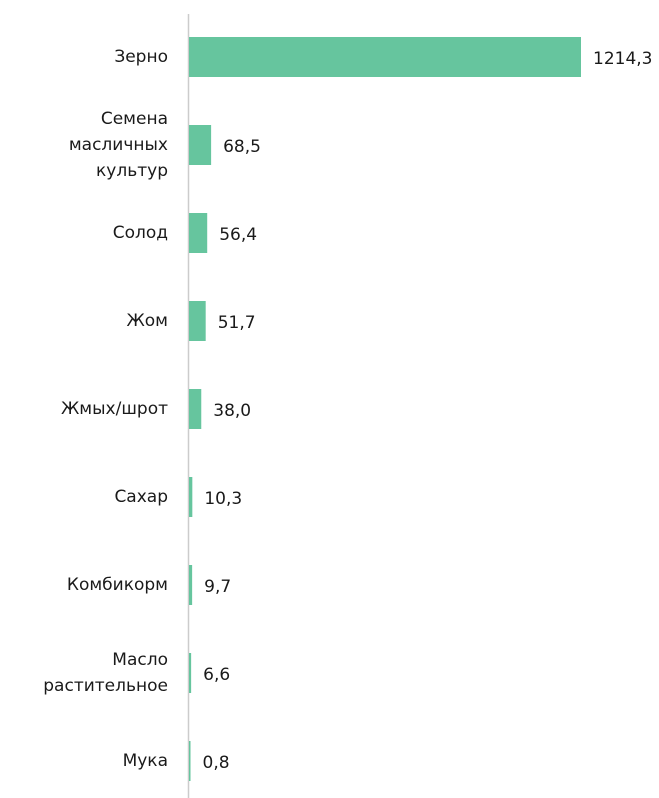  I want to click on value-label: 51,7, so click(237, 323).